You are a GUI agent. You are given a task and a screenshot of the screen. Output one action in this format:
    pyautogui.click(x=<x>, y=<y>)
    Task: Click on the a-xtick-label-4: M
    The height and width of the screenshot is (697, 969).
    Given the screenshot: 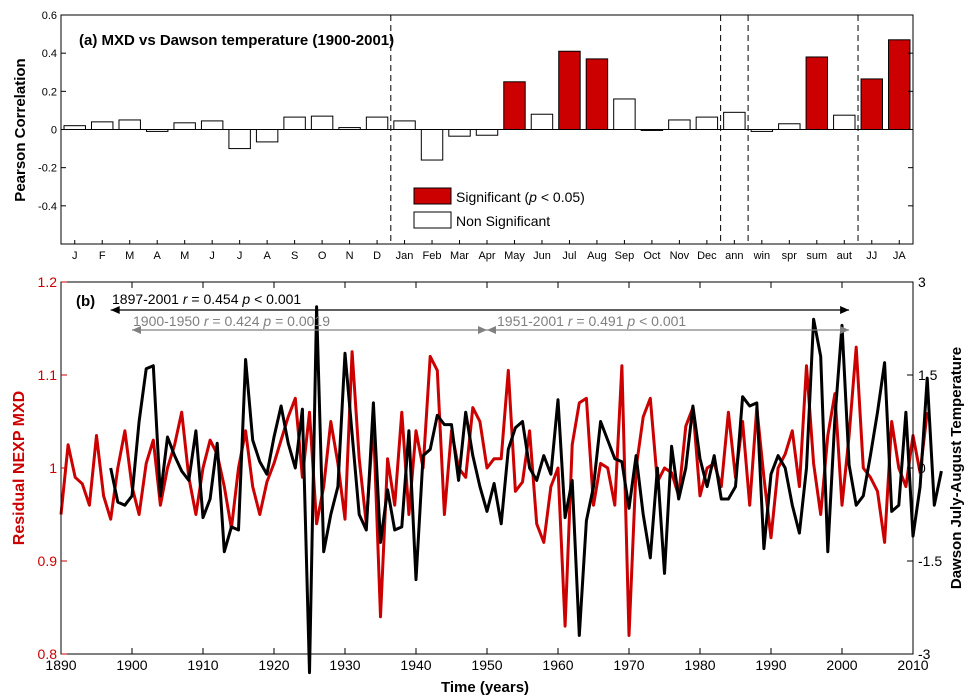 What is the action you would take?
    pyautogui.click(x=184, y=256)
    